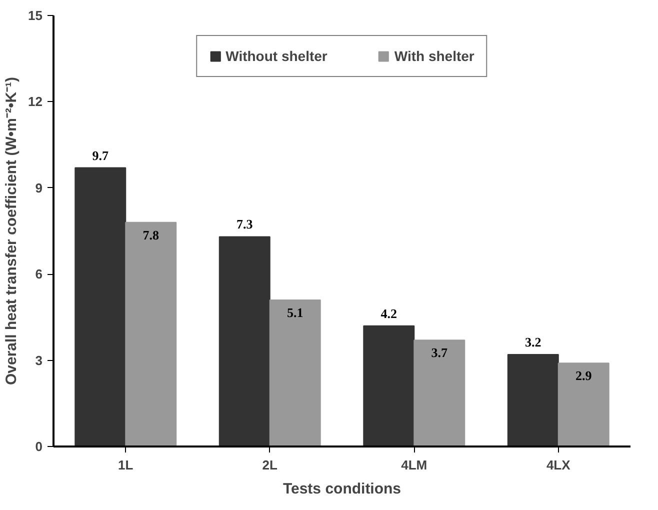 Image resolution: width=658 pixels, height=510 pixels. Describe the element at coordinates (342, 489) in the screenshot. I see `x-axis-title: Tests conditions` at that location.